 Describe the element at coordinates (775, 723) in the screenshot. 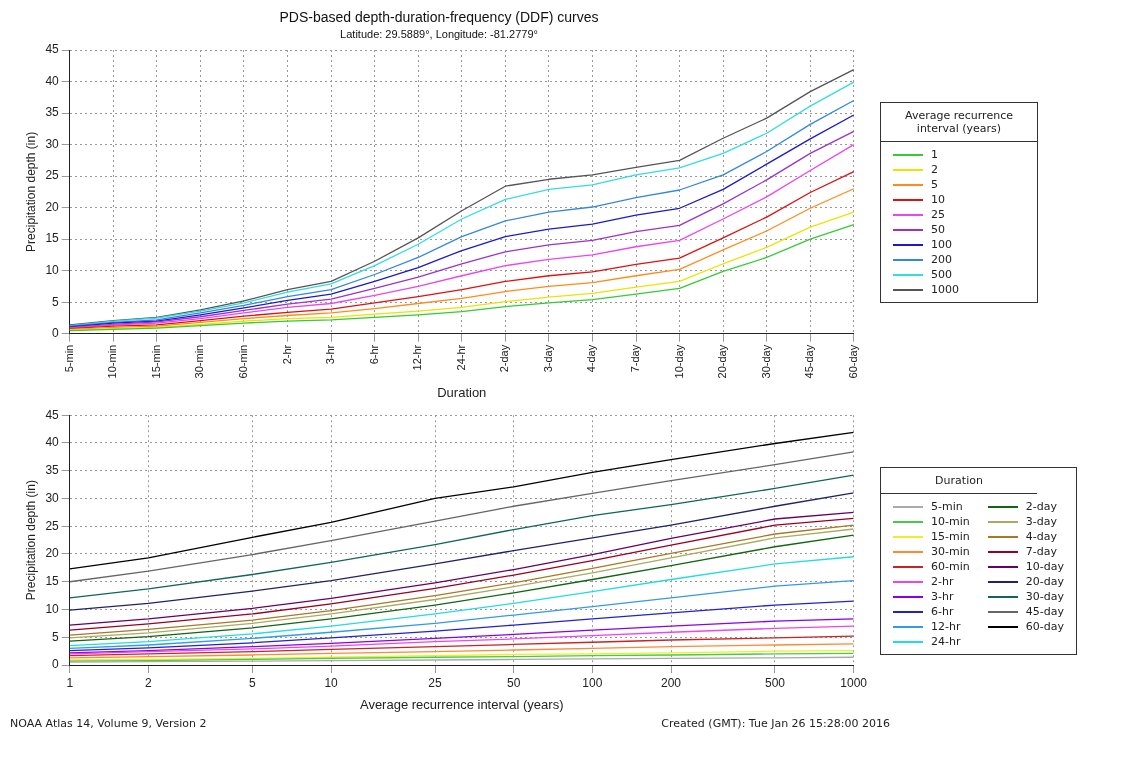

I see `text: Created (GMT): Tue Jan 26 15:28:00 2016` at that location.